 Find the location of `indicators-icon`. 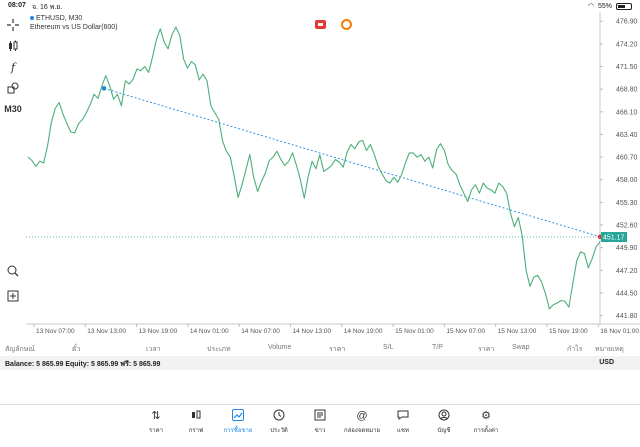

indicators-icon is located at coordinates (13, 46).